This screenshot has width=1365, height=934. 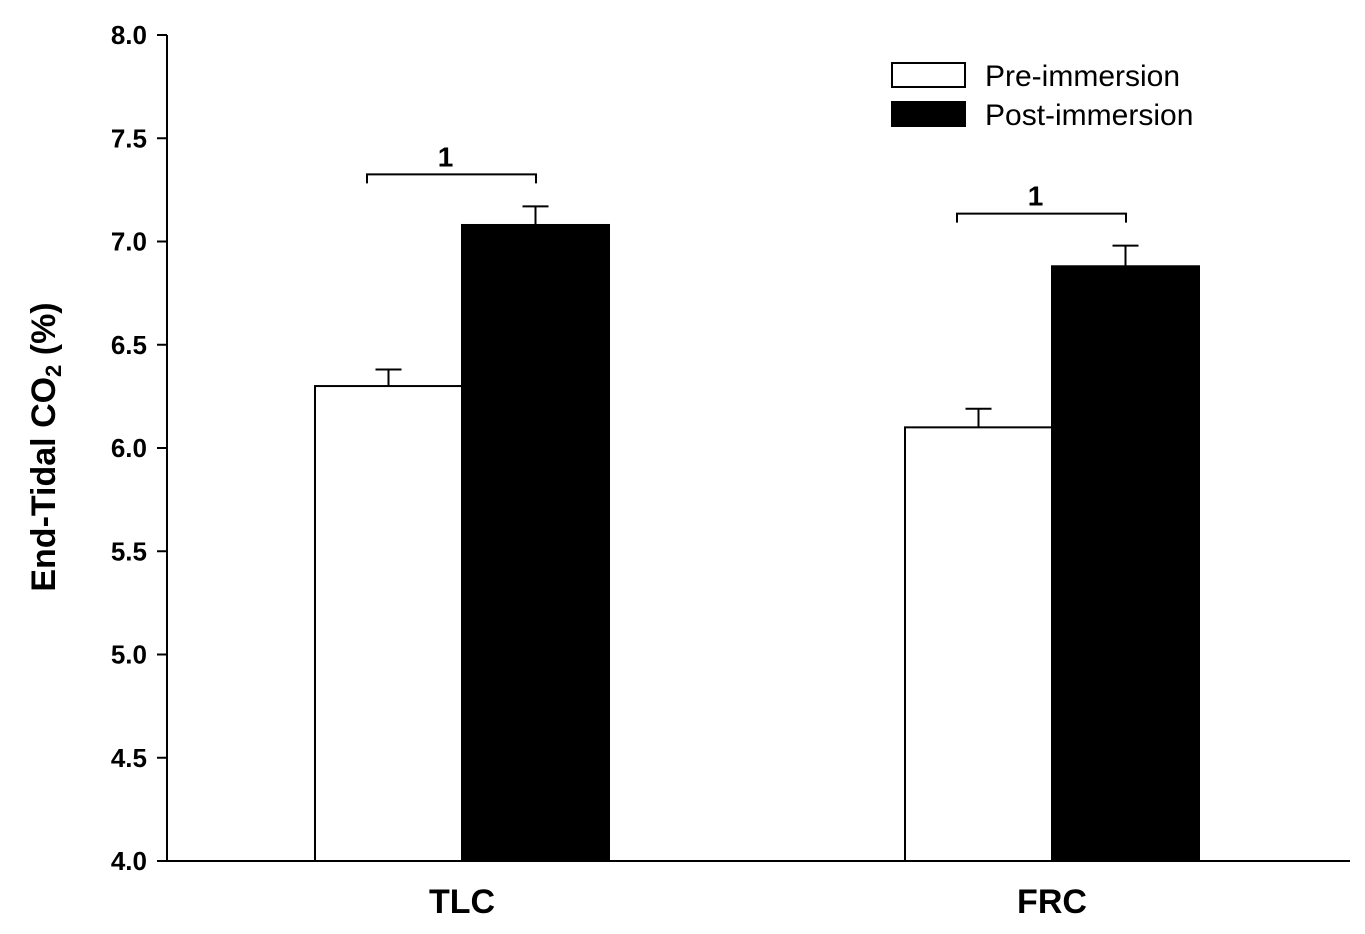 What do you see at coordinates (1052, 902) in the screenshot?
I see `x-category-label: FRC` at bounding box center [1052, 902].